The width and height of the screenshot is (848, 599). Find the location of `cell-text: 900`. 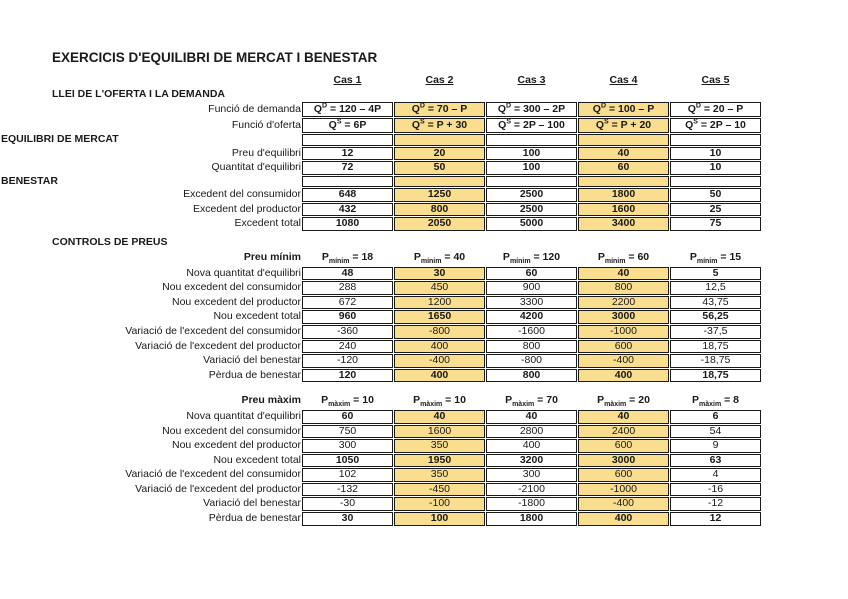

cell-text: 900 is located at coordinates (531, 287).